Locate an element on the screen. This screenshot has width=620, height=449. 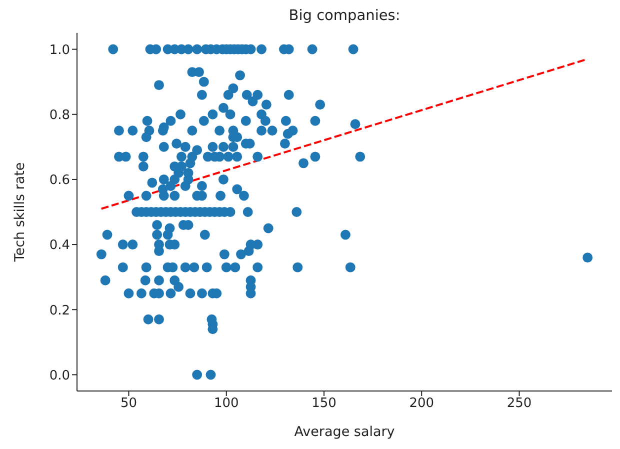
x-tick-label: 250 is located at coordinates (519, 404).